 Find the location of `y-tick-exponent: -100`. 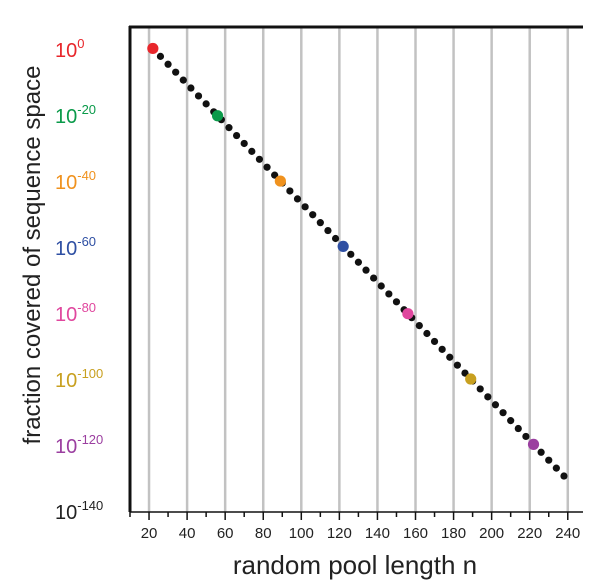

y-tick-exponent: -100 is located at coordinates (90, 373).